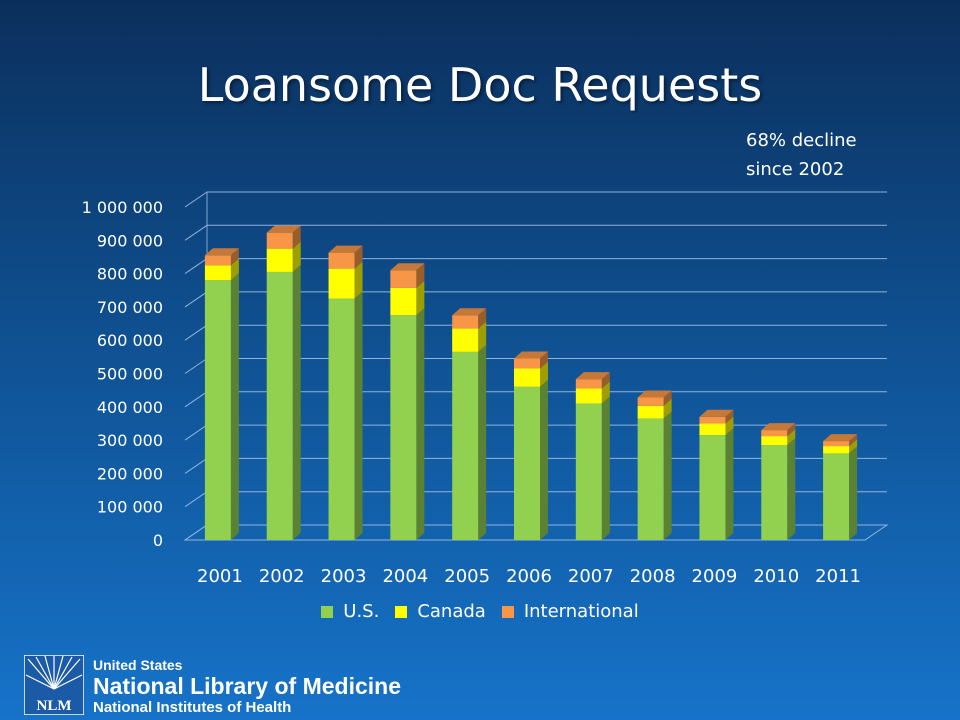 The image size is (960, 720). Describe the element at coordinates (581, 611) in the screenshot. I see `legend-label: International` at that location.